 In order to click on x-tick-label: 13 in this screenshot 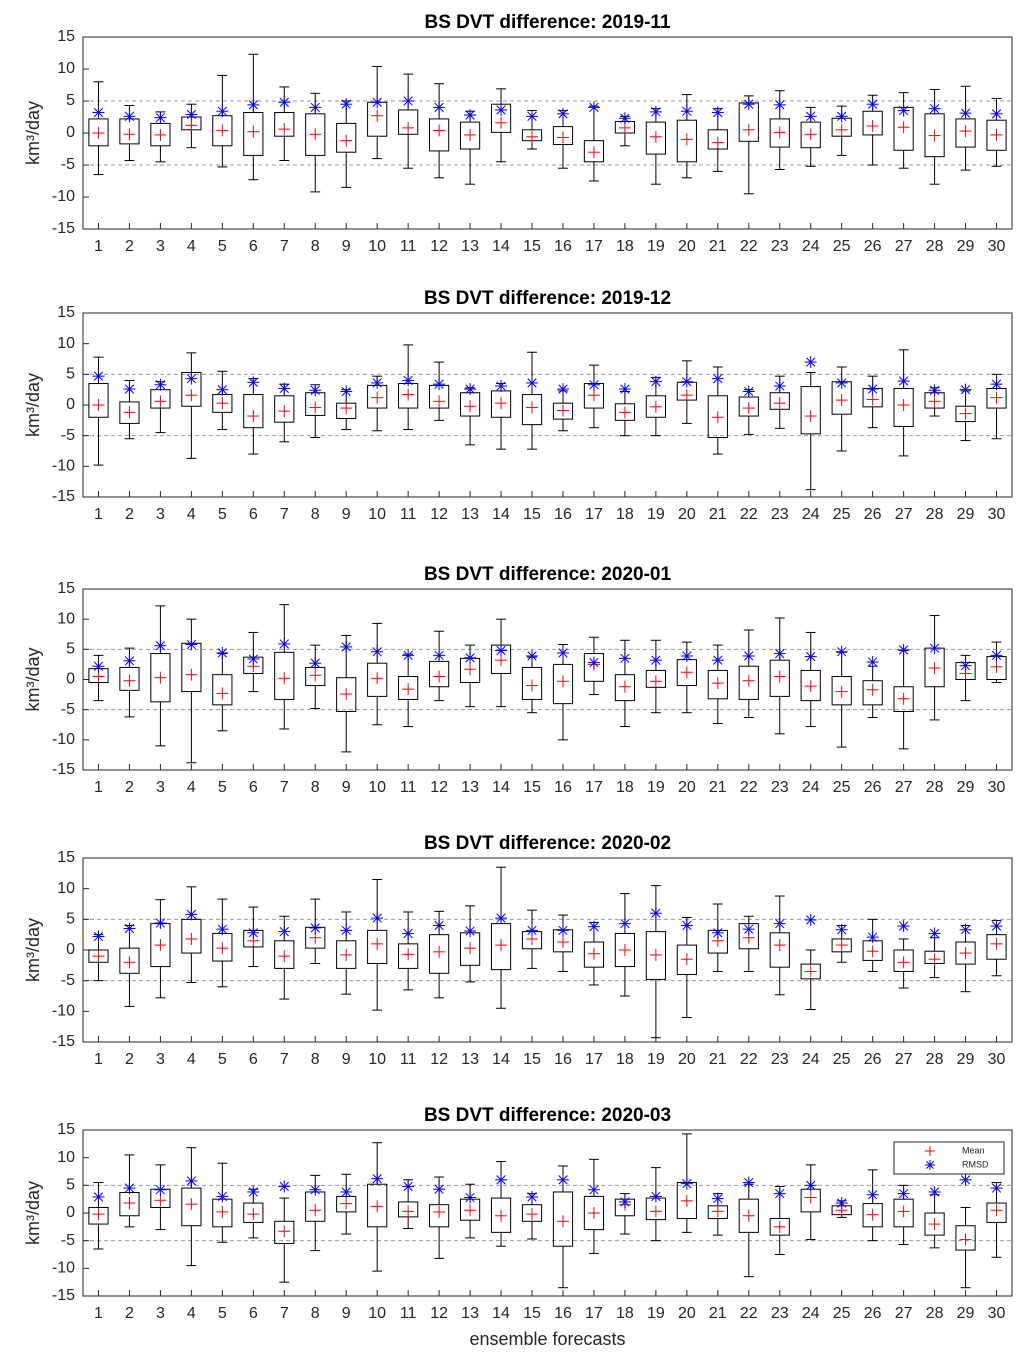, I will do `click(470, 246)`.